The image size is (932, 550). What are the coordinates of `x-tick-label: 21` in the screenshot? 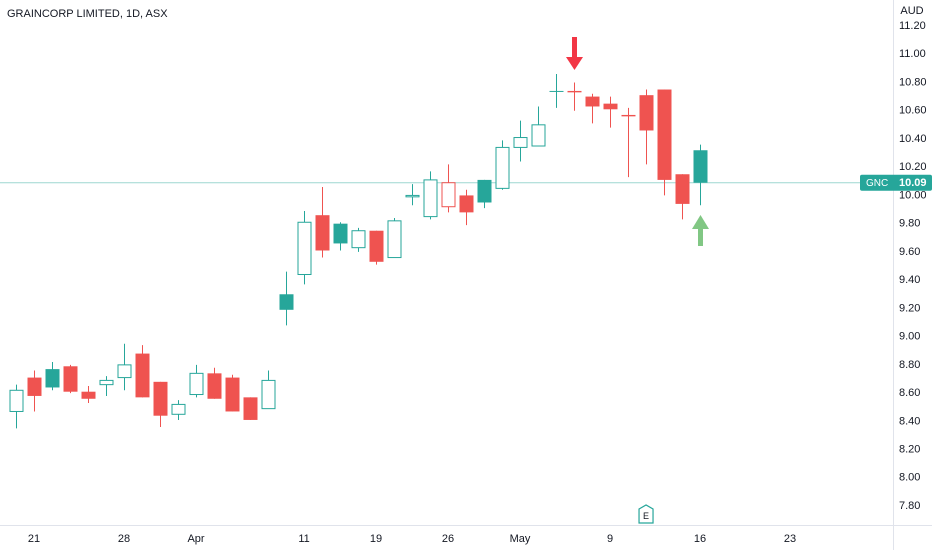 It's located at (34, 539).